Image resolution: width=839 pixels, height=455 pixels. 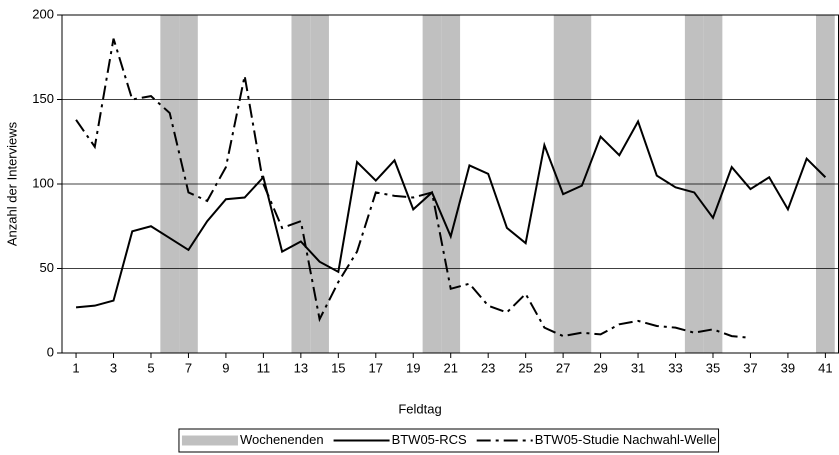 What do you see at coordinates (788, 367) in the screenshot?
I see `x-tick-label: 39` at bounding box center [788, 367].